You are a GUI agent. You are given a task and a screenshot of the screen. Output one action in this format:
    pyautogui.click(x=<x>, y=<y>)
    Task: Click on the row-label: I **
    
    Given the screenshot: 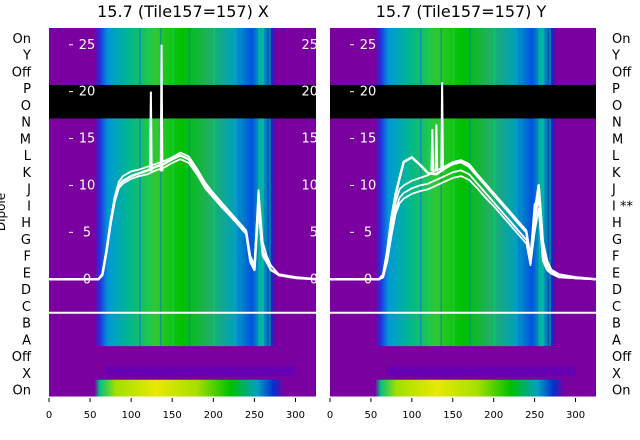 What is the action you would take?
    pyautogui.click(x=622, y=206)
    